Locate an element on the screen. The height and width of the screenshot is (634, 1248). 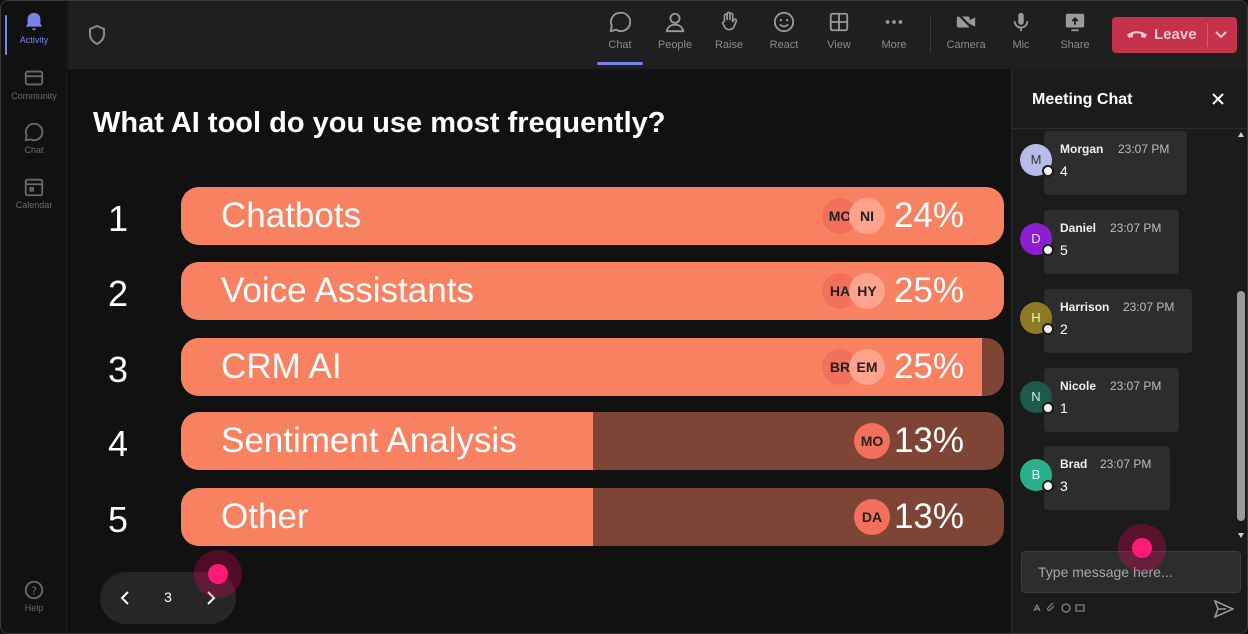
avatar: H is located at coordinates (1037, 318).